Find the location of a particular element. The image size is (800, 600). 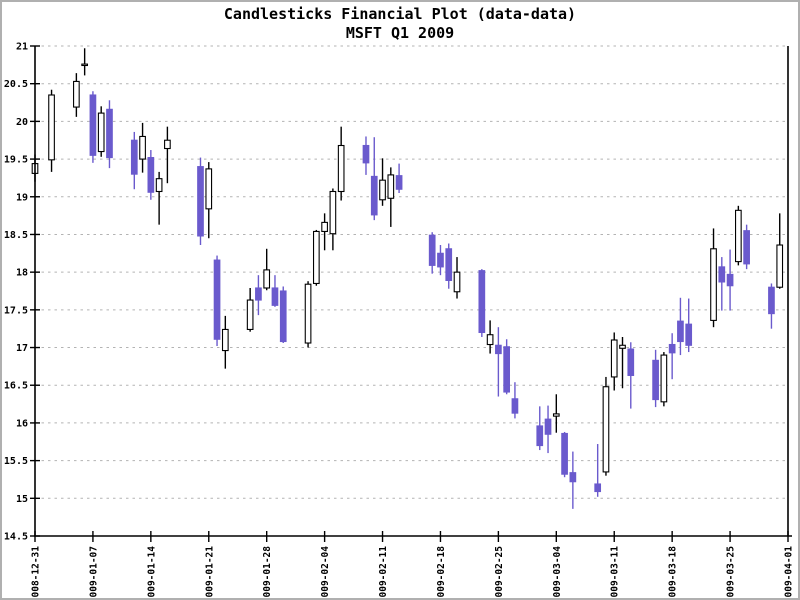

y-tick-label: 20.5 is located at coordinates (16, 84).